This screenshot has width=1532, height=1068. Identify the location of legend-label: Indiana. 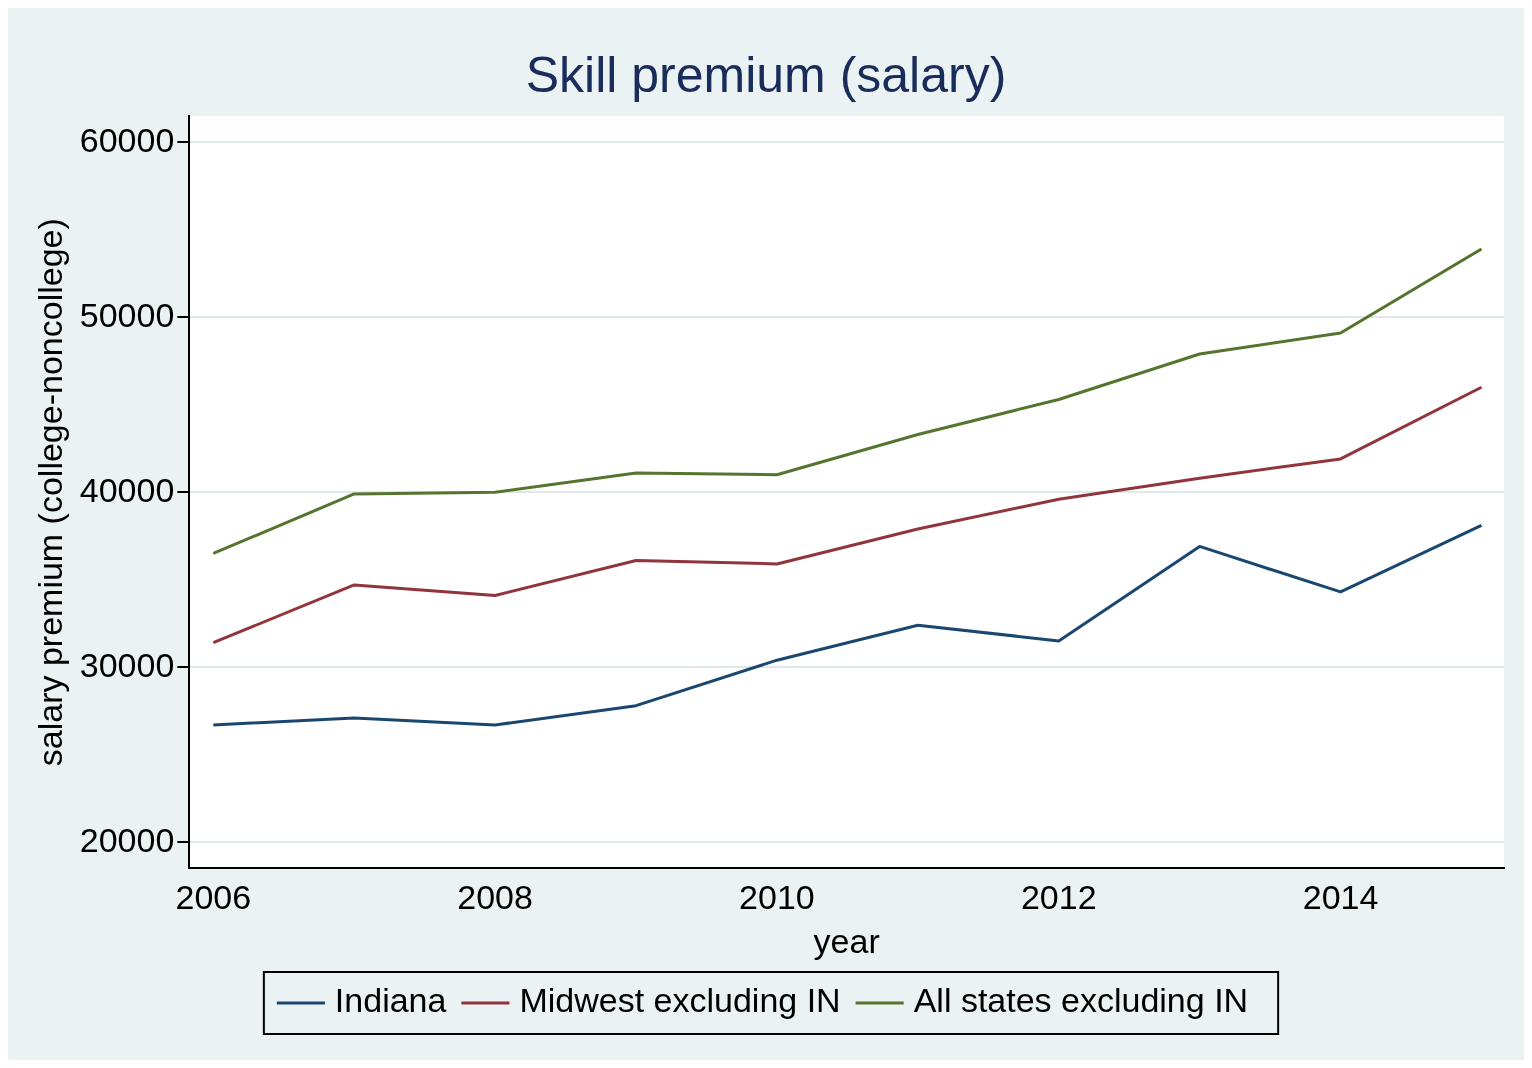
(390, 1000).